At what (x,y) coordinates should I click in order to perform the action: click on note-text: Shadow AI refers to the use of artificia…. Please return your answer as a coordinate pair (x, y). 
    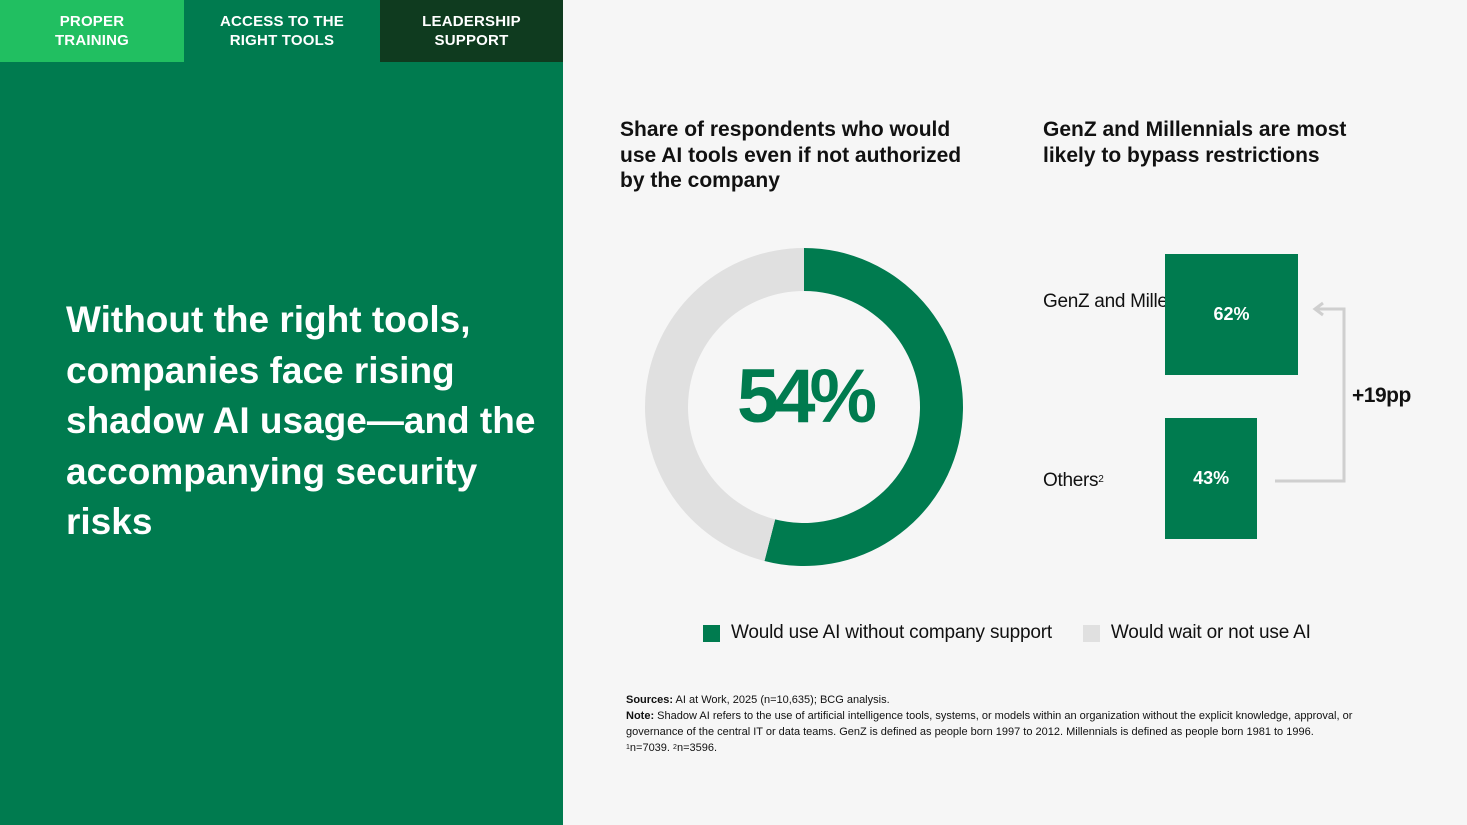
    Looking at the image, I should click on (989, 724).